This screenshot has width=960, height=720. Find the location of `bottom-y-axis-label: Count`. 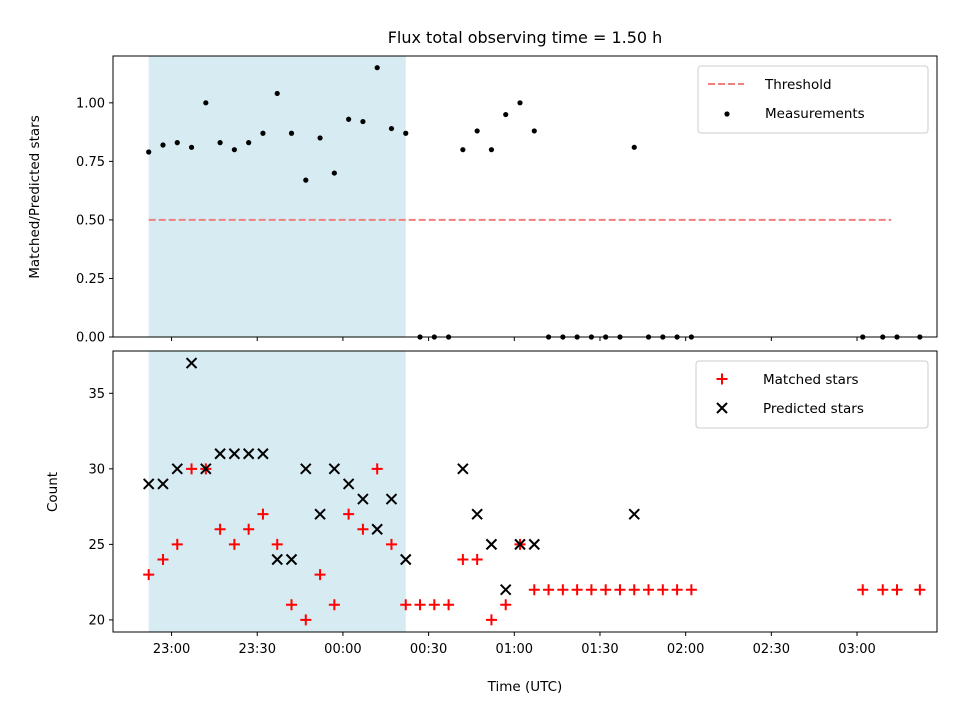

bottom-y-axis-label: Count is located at coordinates (53, 492).